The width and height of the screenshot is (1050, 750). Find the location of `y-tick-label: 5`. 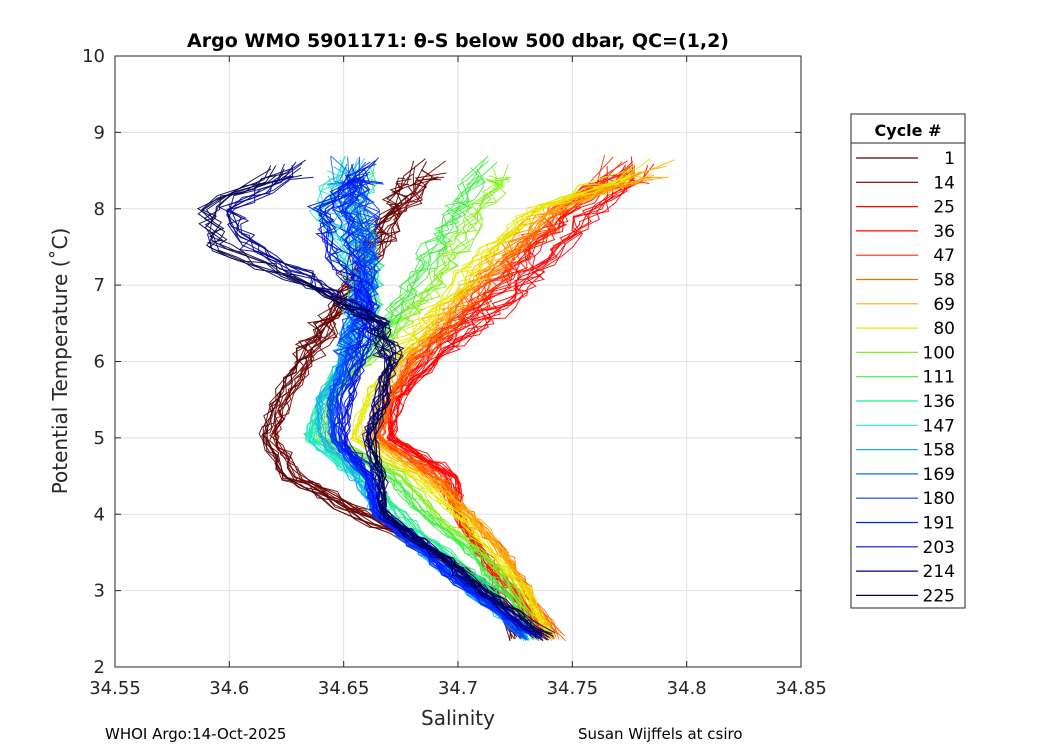

y-tick-label: 5 is located at coordinates (99, 438).